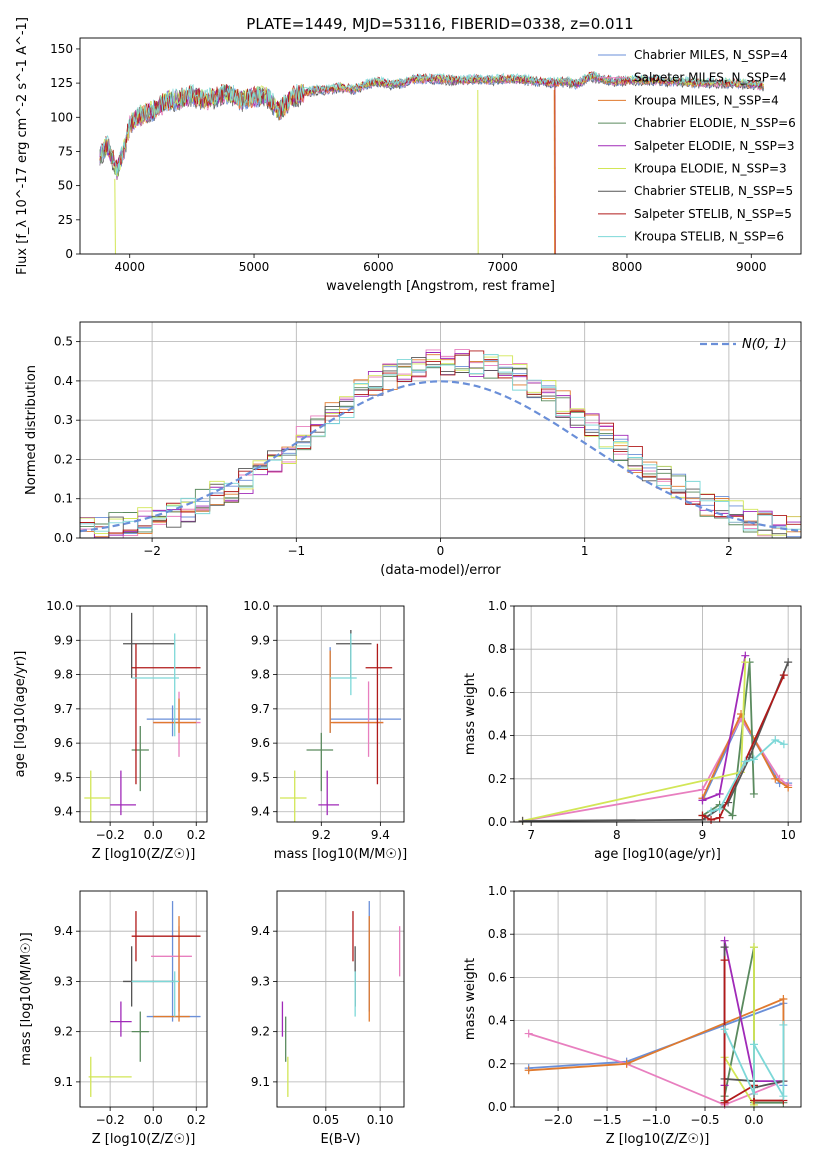 This screenshot has width=819, height=1170. I want to click on y-tick-label: 9.2, so click(63, 1032).